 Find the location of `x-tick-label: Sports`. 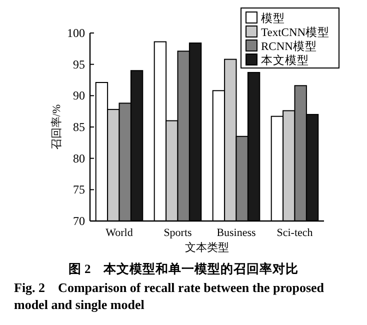

x-tick-label: Sports is located at coordinates (178, 233).